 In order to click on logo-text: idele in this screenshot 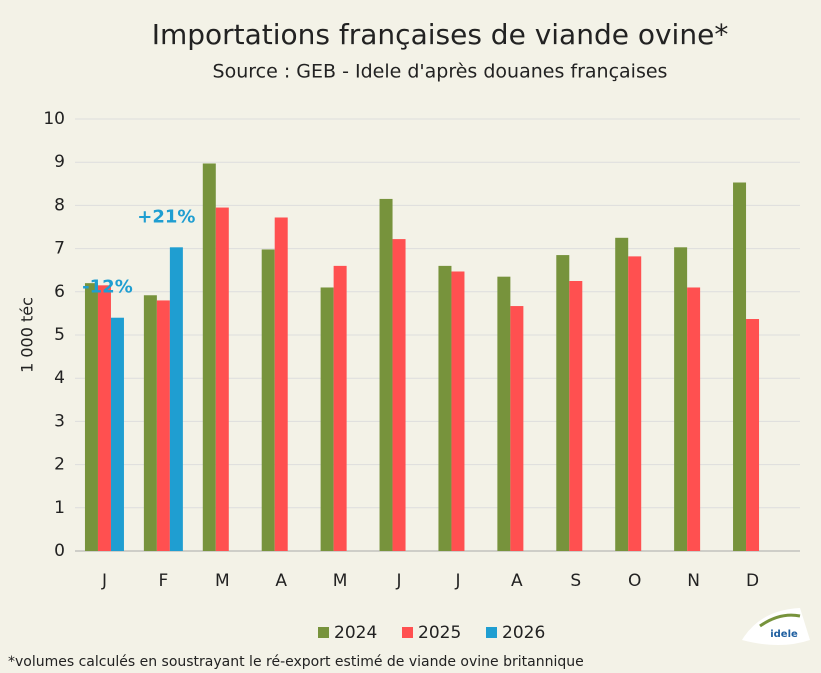, I will do `click(784, 634)`.